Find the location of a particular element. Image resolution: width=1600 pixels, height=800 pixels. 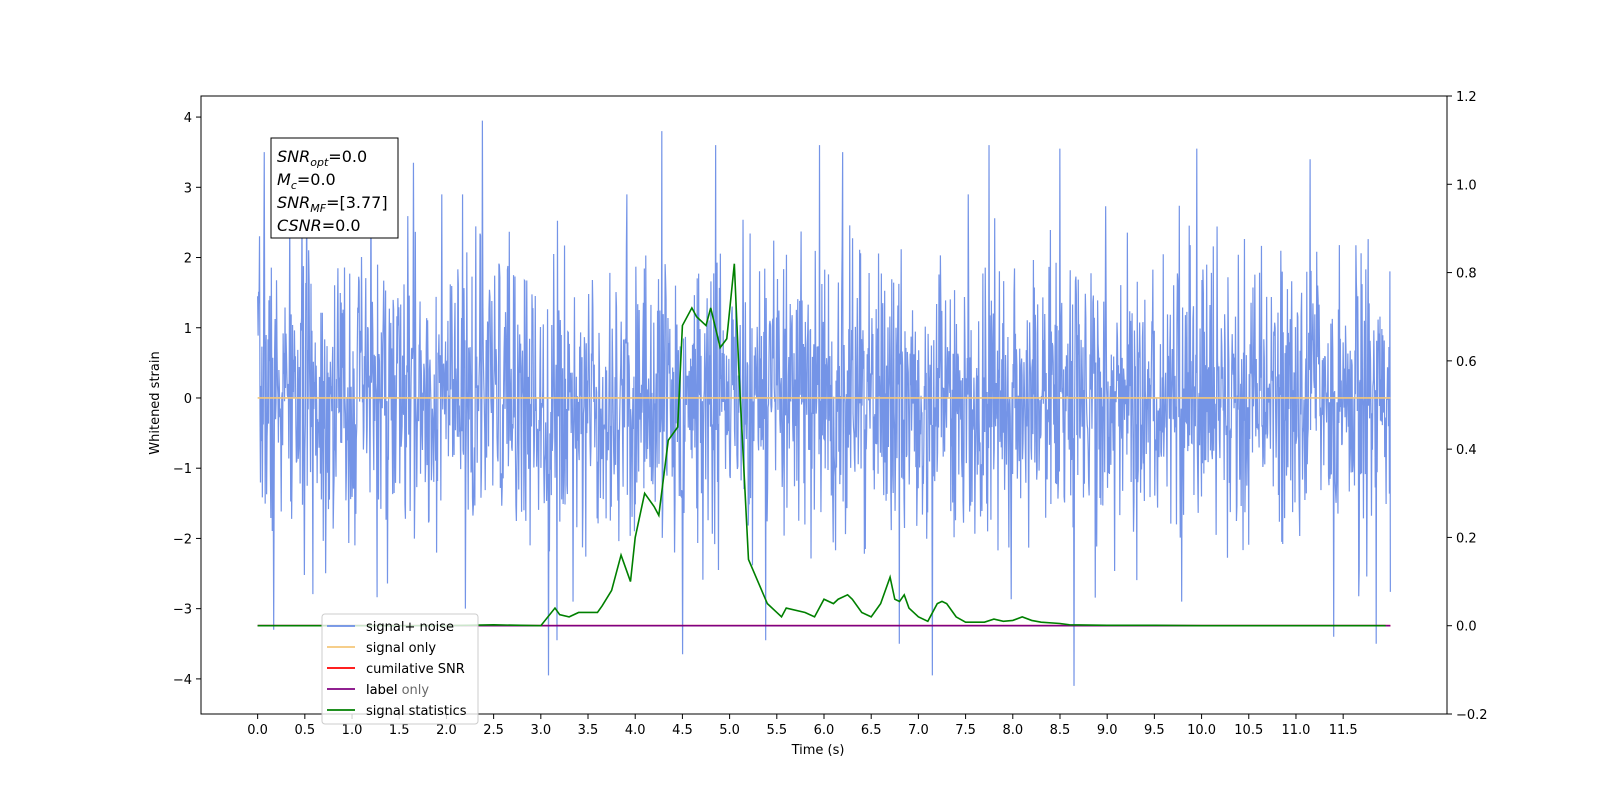

x-tick-label: 4.0 is located at coordinates (635, 730).